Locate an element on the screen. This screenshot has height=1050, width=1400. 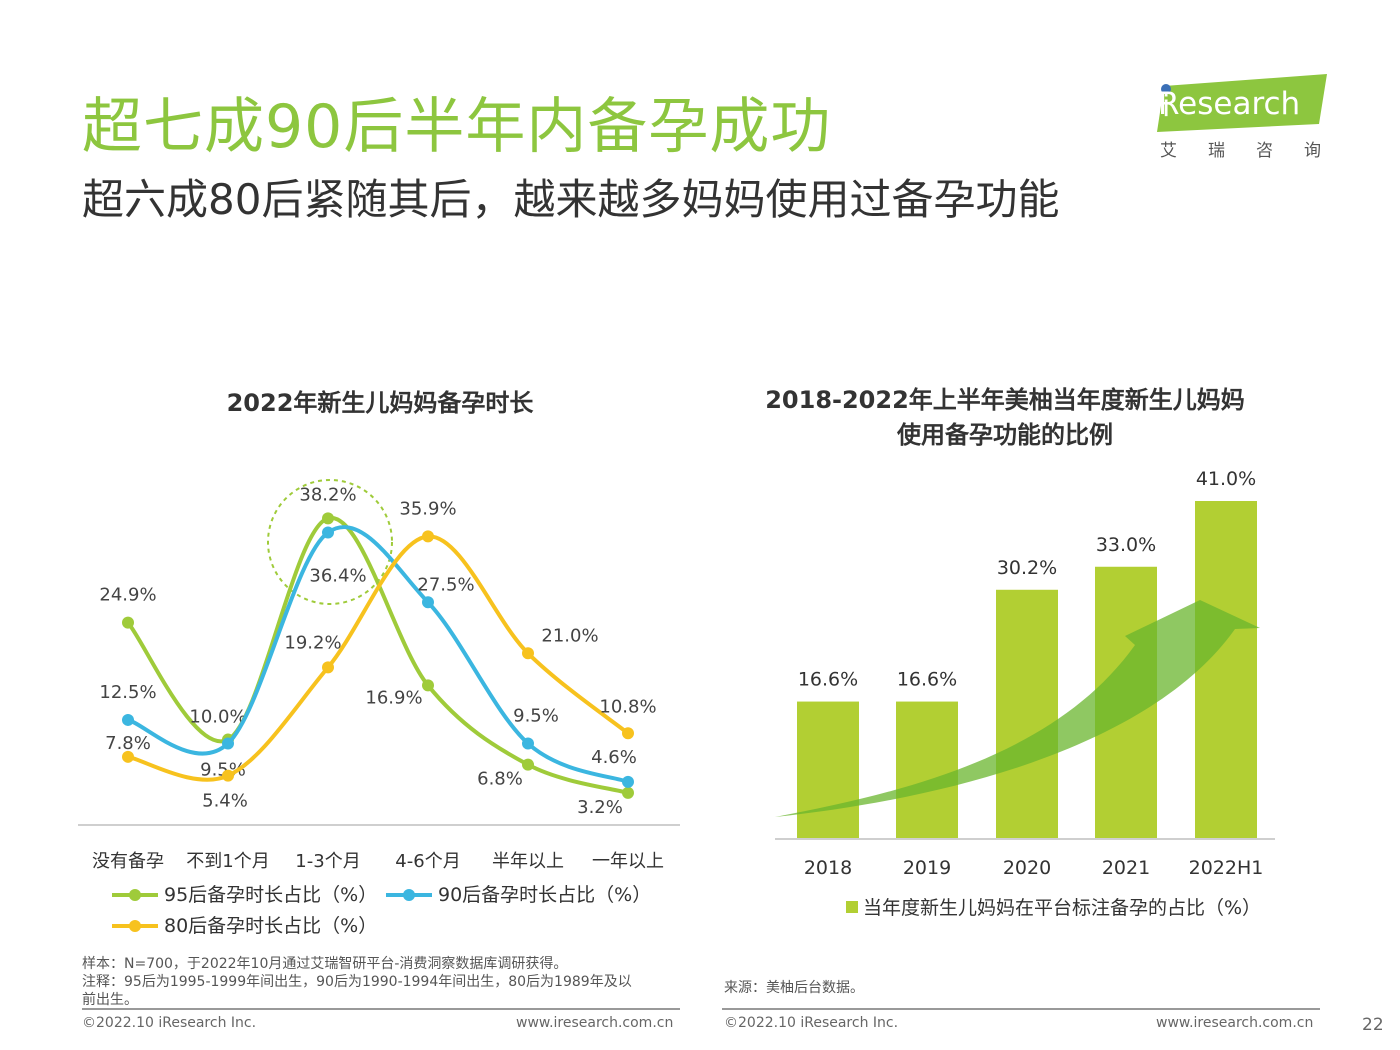
bar-value-label: 30.2% is located at coordinates (1027, 568).